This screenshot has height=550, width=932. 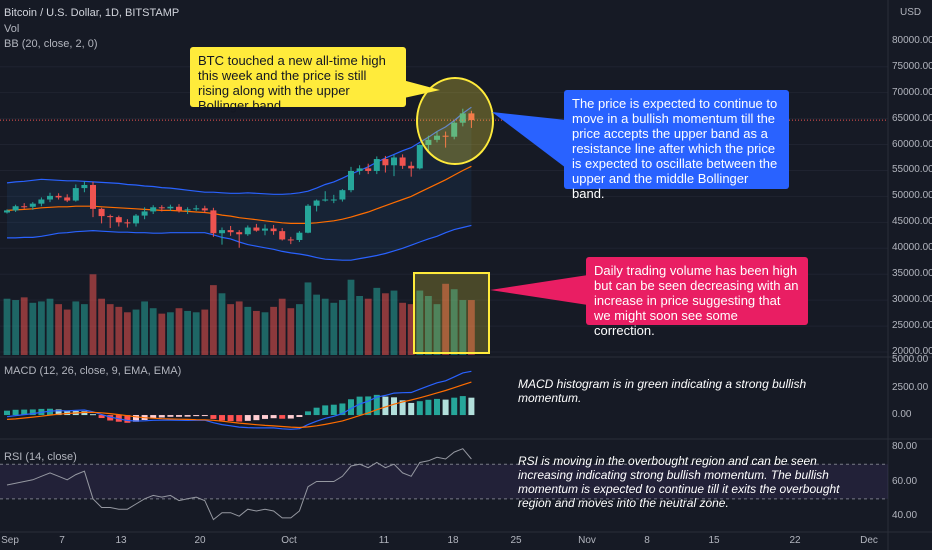 I want to click on time-tick-label: 20, so click(x=200, y=540).